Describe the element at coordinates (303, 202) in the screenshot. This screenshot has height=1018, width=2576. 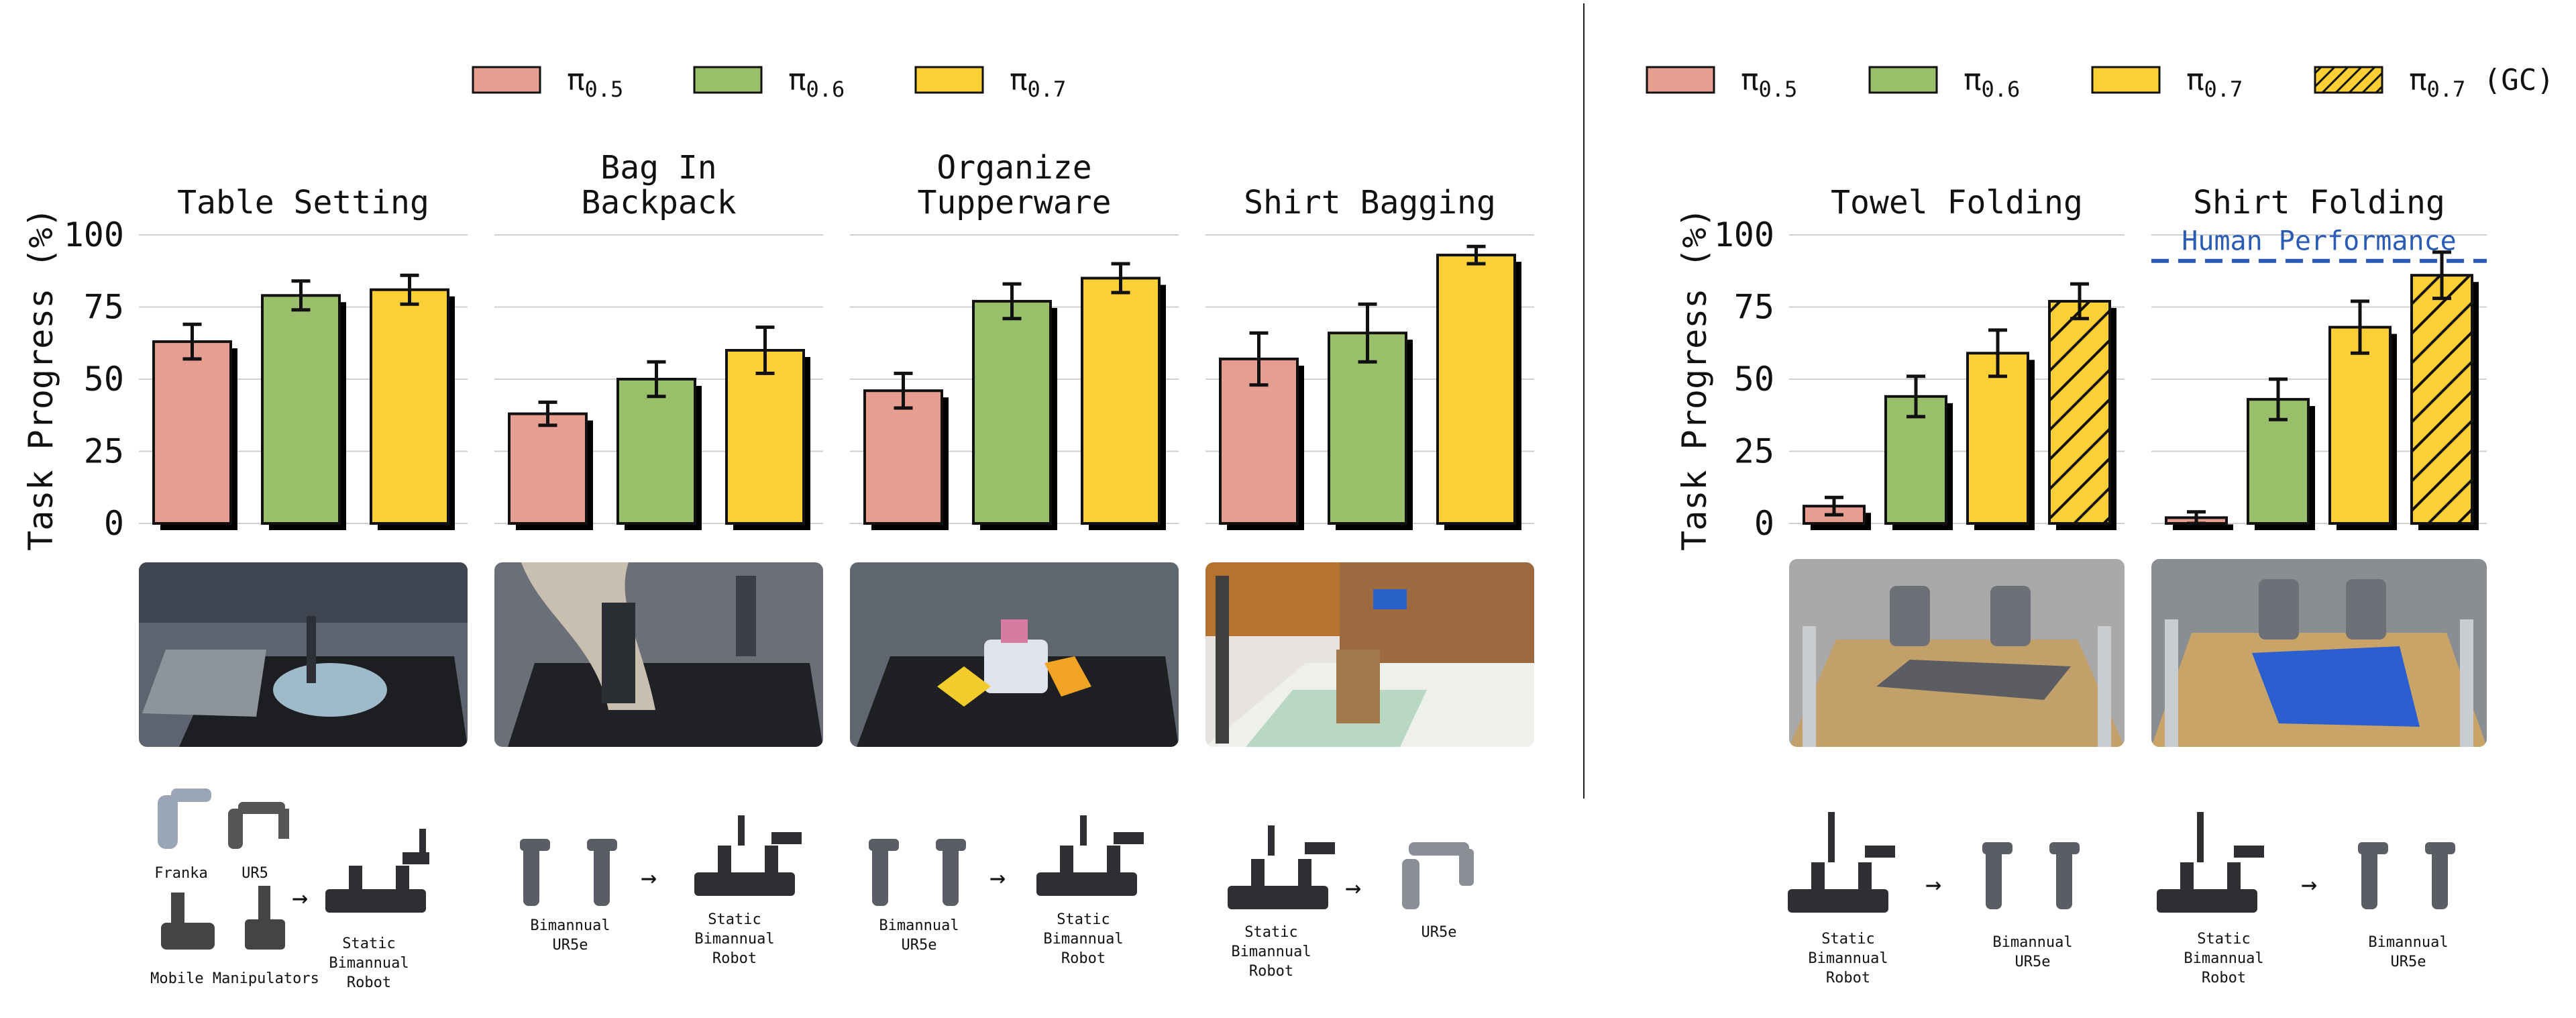
I see `chart-title: Table Setting` at that location.